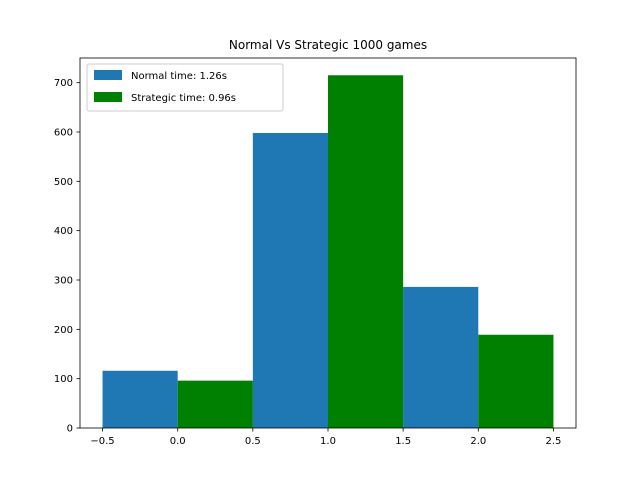  What do you see at coordinates (63, 83) in the screenshot?
I see `y-tick-label: 700` at bounding box center [63, 83].